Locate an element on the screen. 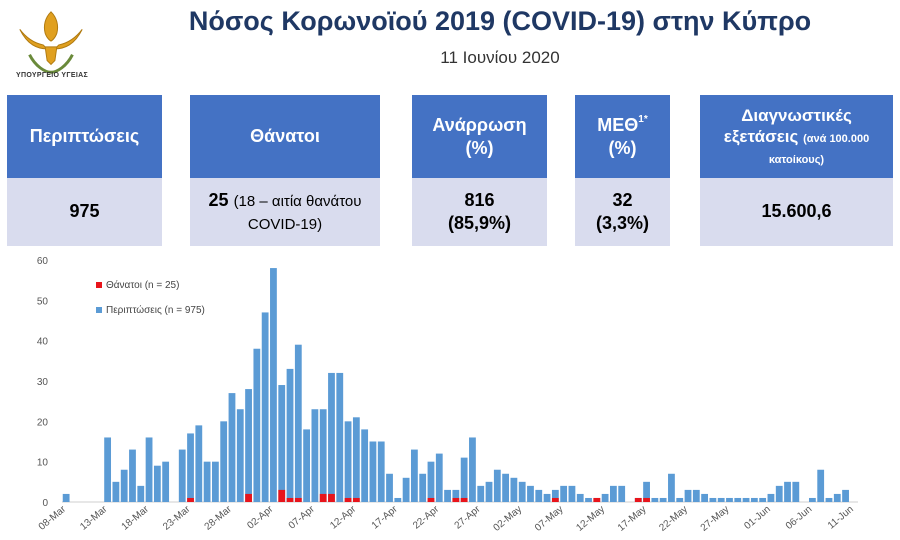 Image resolution: width=900 pixels, height=540 pixels. x-tick-label: 12-May is located at coordinates (590, 519).